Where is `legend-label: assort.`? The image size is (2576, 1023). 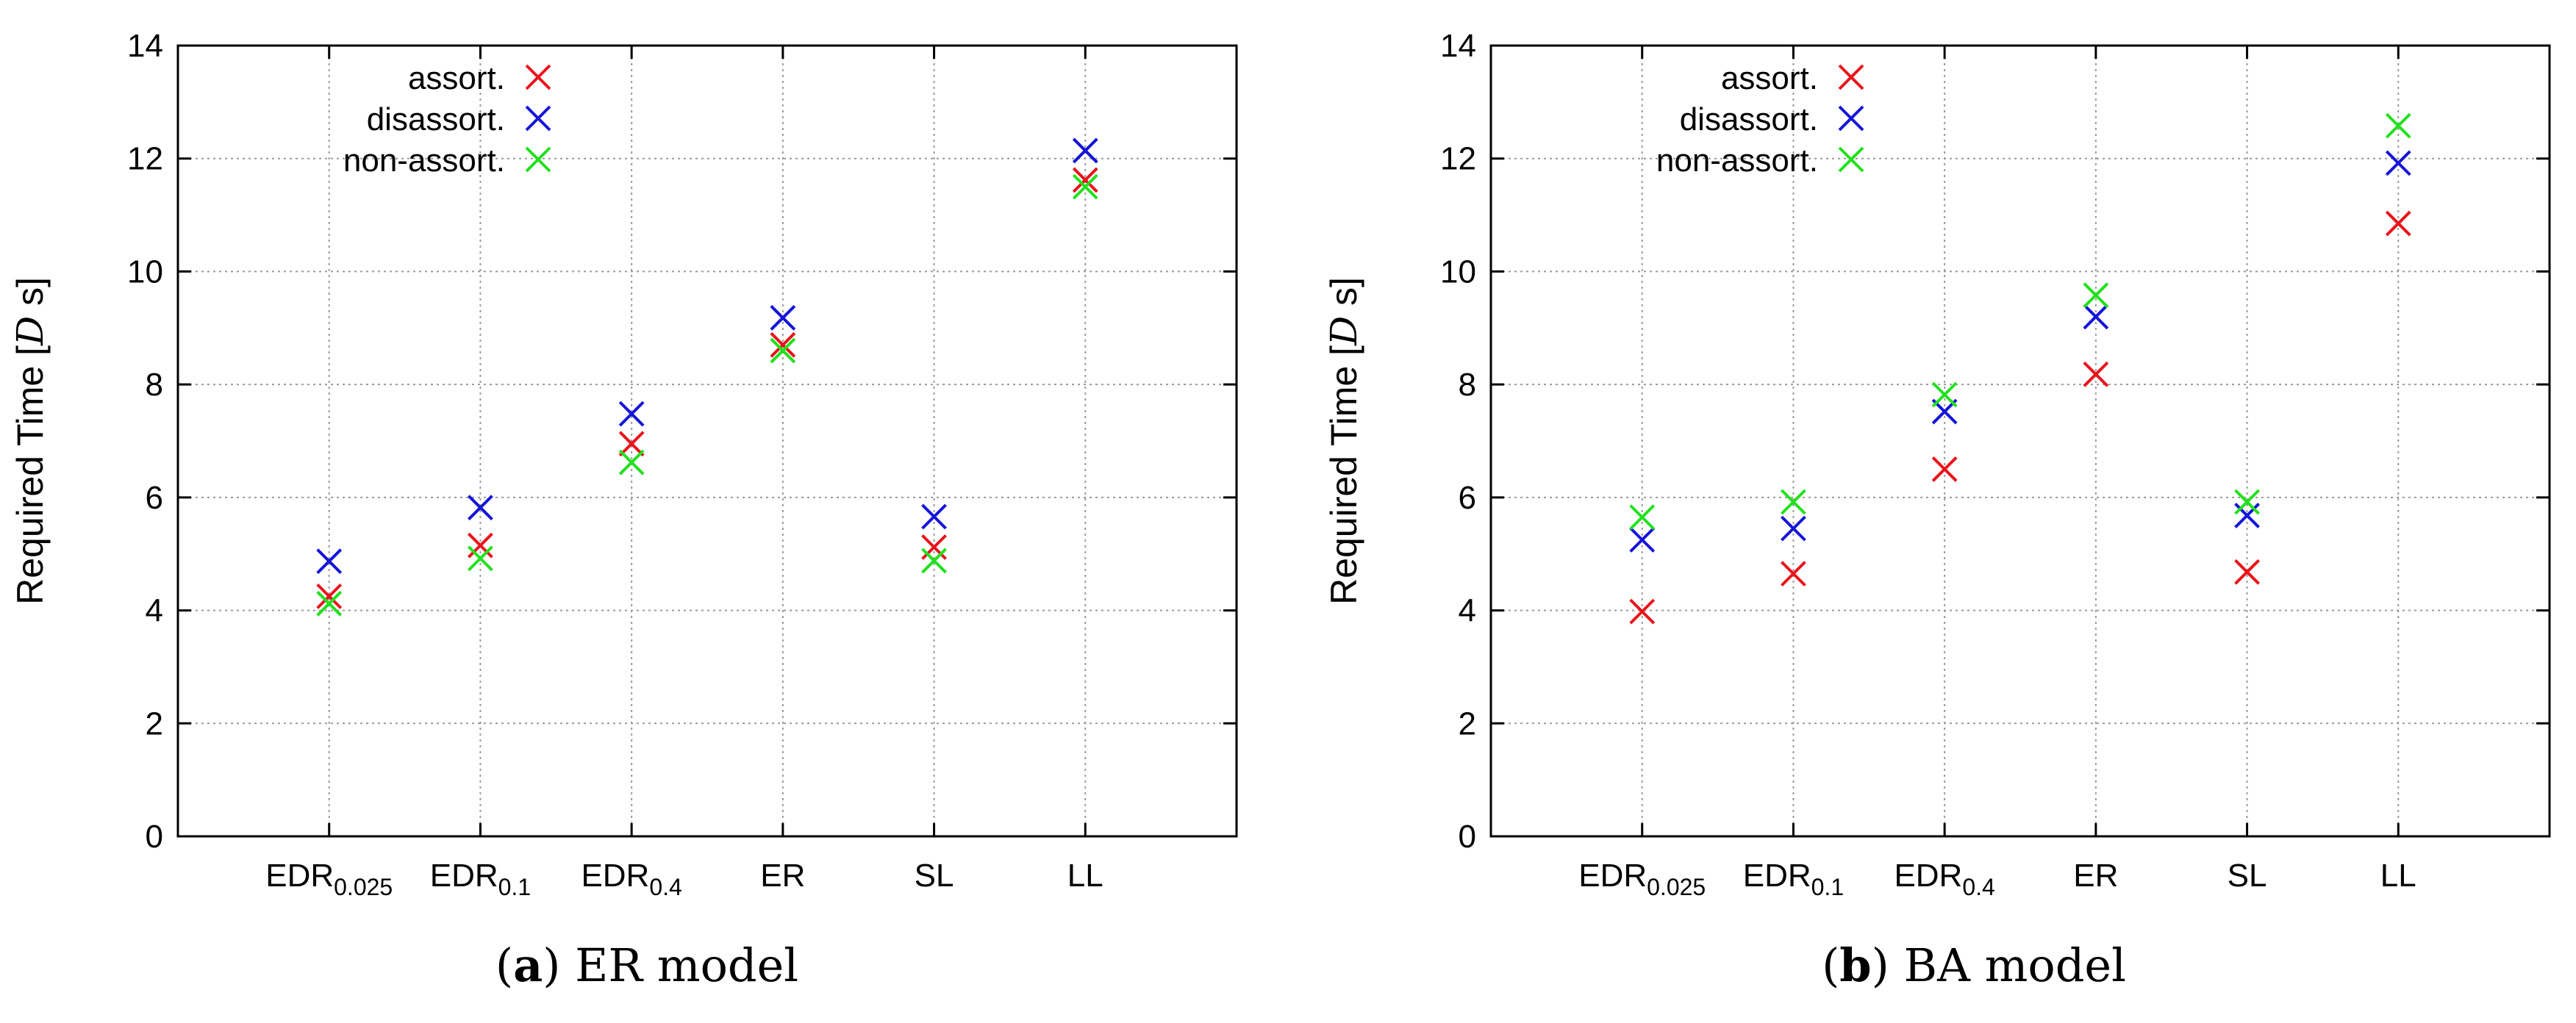
legend-label: assort. is located at coordinates (1770, 78).